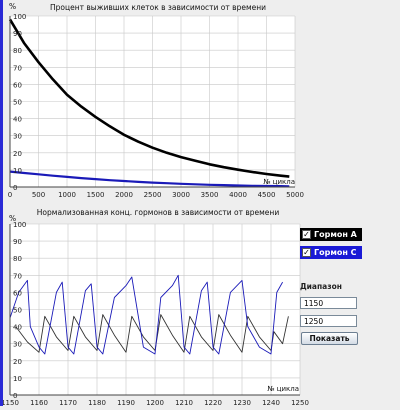  I want to click on survival-x-tick: 4000, so click(238, 195).